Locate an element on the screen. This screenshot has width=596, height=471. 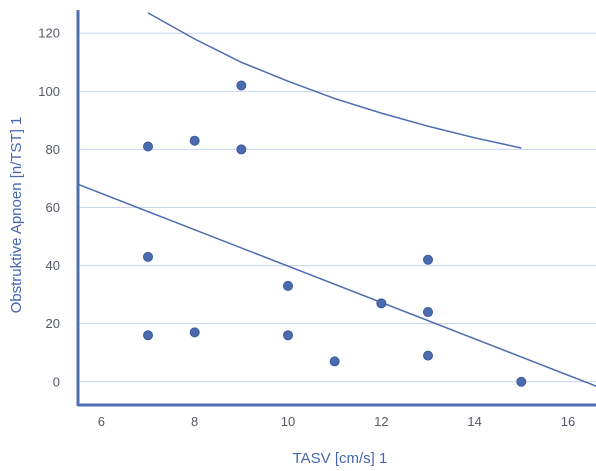
x-tick-label: 10 is located at coordinates (288, 421).